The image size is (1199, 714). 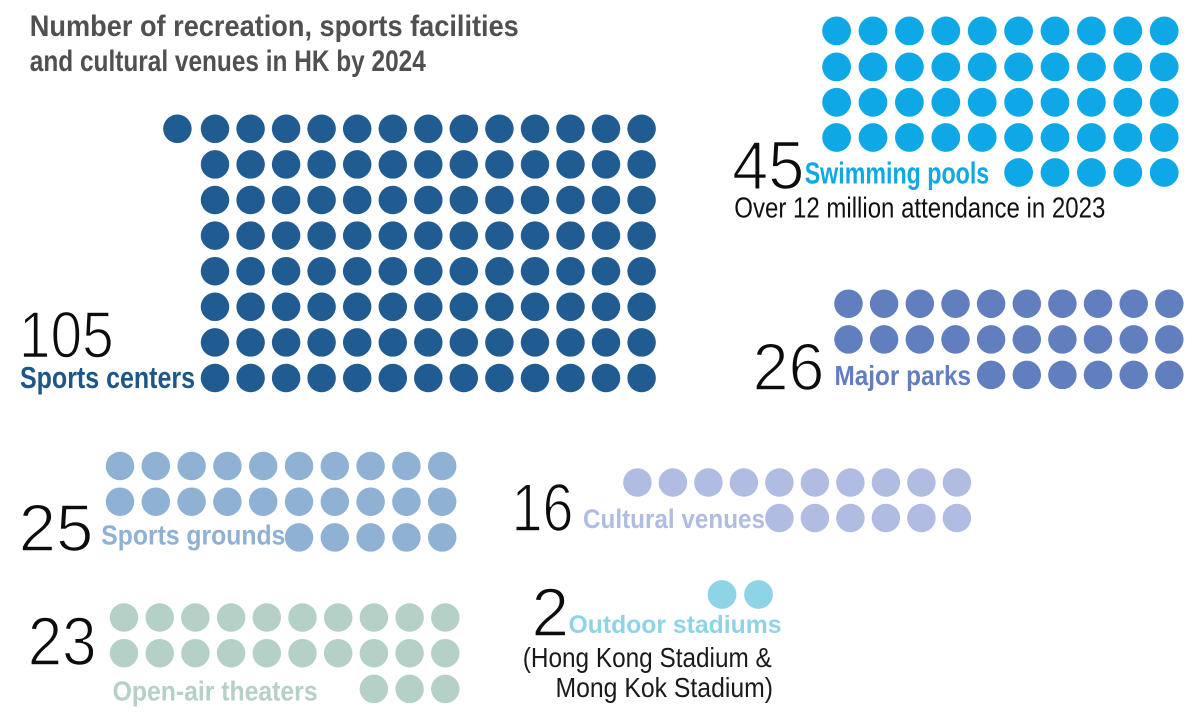 What do you see at coordinates (107, 377) in the screenshot?
I see `svg-text: Sports centers` at bounding box center [107, 377].